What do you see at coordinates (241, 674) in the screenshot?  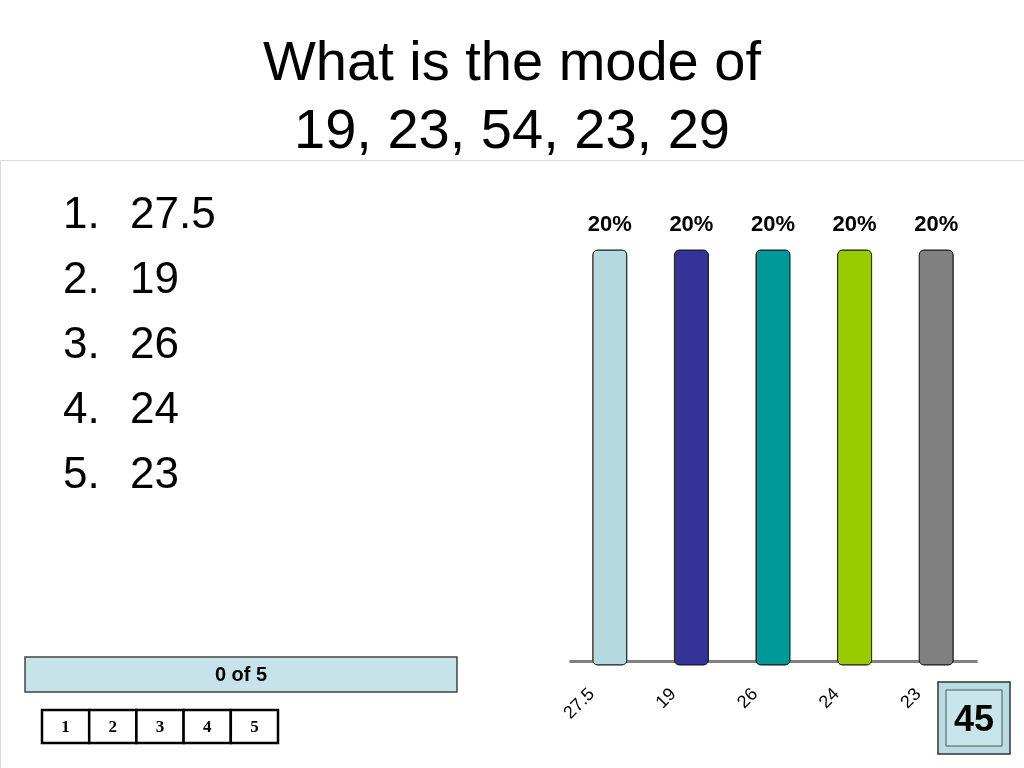 I see `text: 0 of 5` at bounding box center [241, 674].